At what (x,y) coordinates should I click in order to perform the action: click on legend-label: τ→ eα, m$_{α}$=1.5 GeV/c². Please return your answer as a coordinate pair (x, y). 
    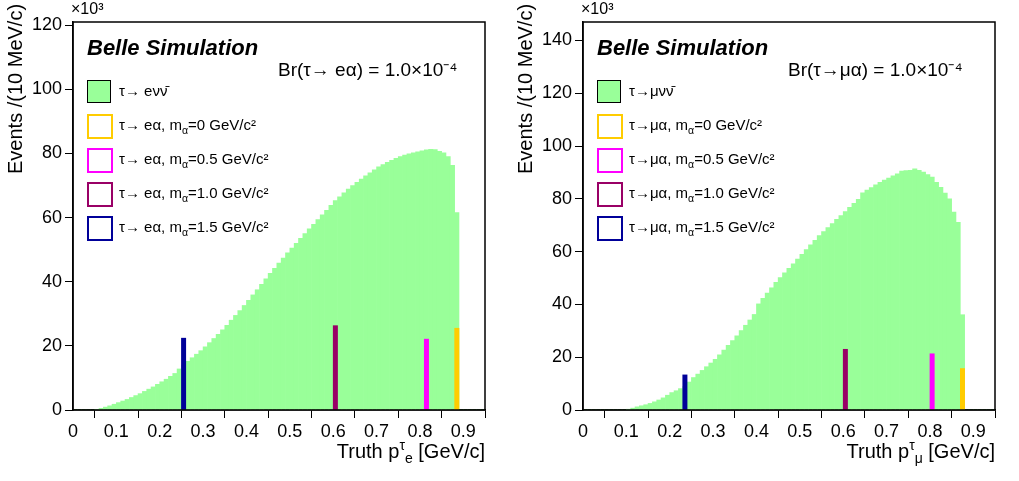
    Looking at the image, I should click on (194, 228).